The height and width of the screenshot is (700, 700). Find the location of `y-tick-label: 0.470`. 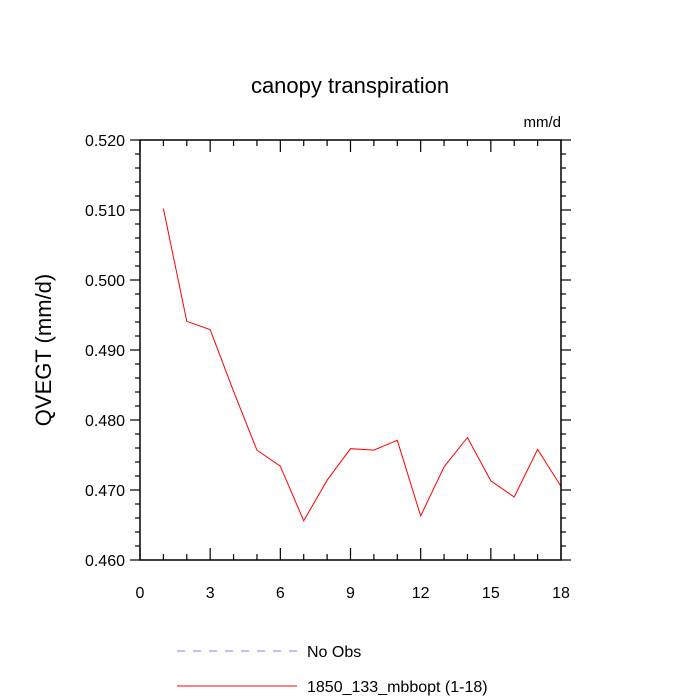

y-tick-label: 0.470 is located at coordinates (105, 491).